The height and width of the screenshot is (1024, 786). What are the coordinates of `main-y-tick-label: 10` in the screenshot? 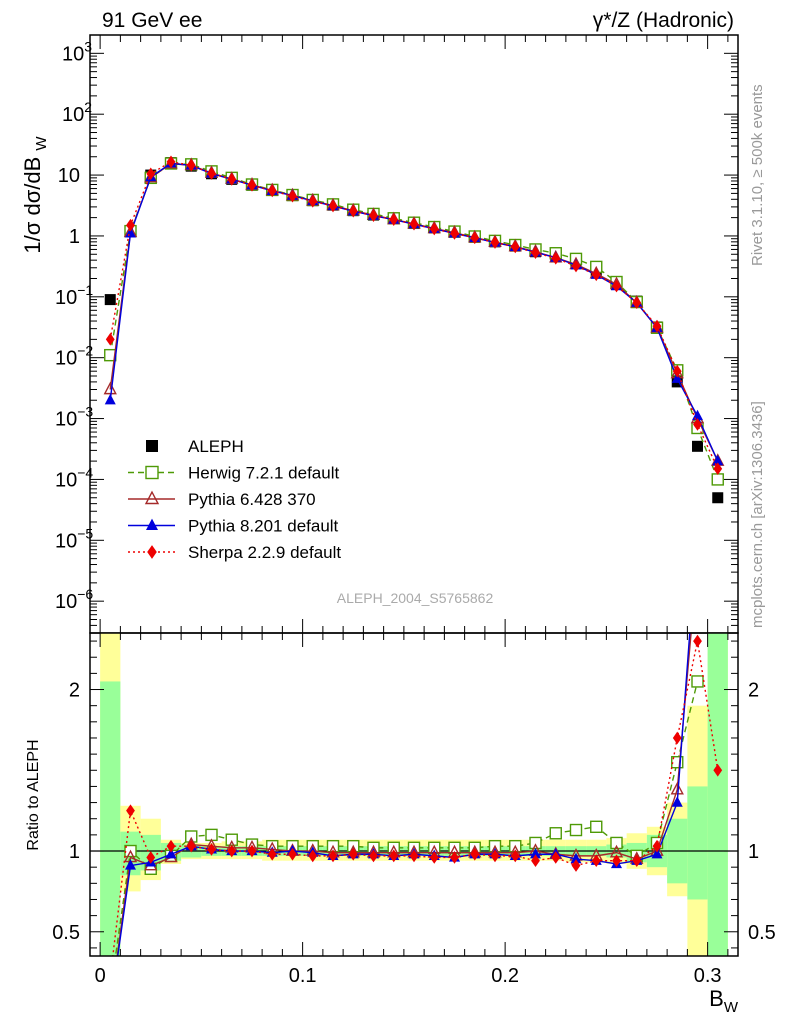 It's located at (69, 176).